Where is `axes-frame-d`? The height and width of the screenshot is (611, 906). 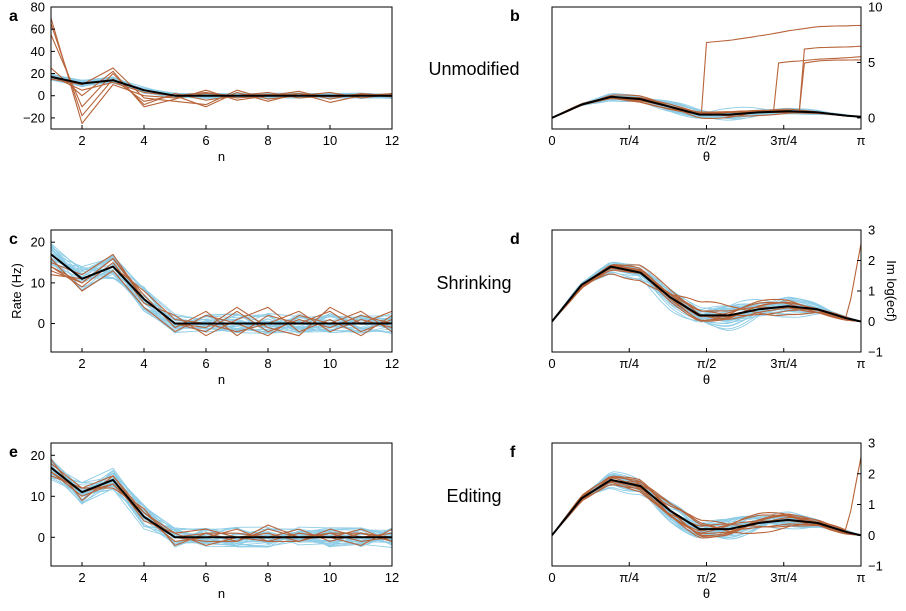
axes-frame-d is located at coordinates (706, 291).